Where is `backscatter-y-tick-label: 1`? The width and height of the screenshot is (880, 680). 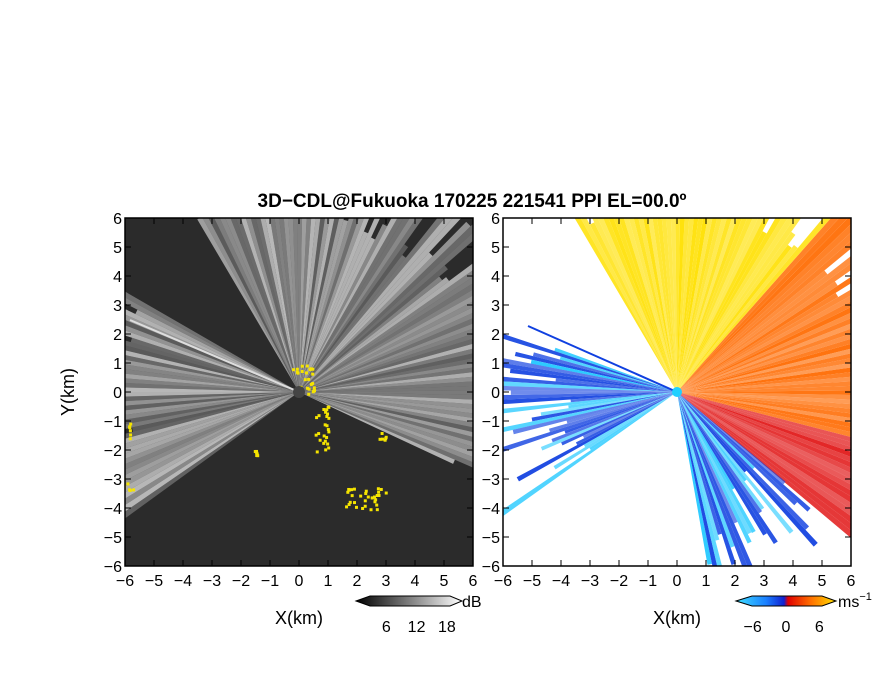
backscatter-y-tick-label: 1 is located at coordinates (117, 364).